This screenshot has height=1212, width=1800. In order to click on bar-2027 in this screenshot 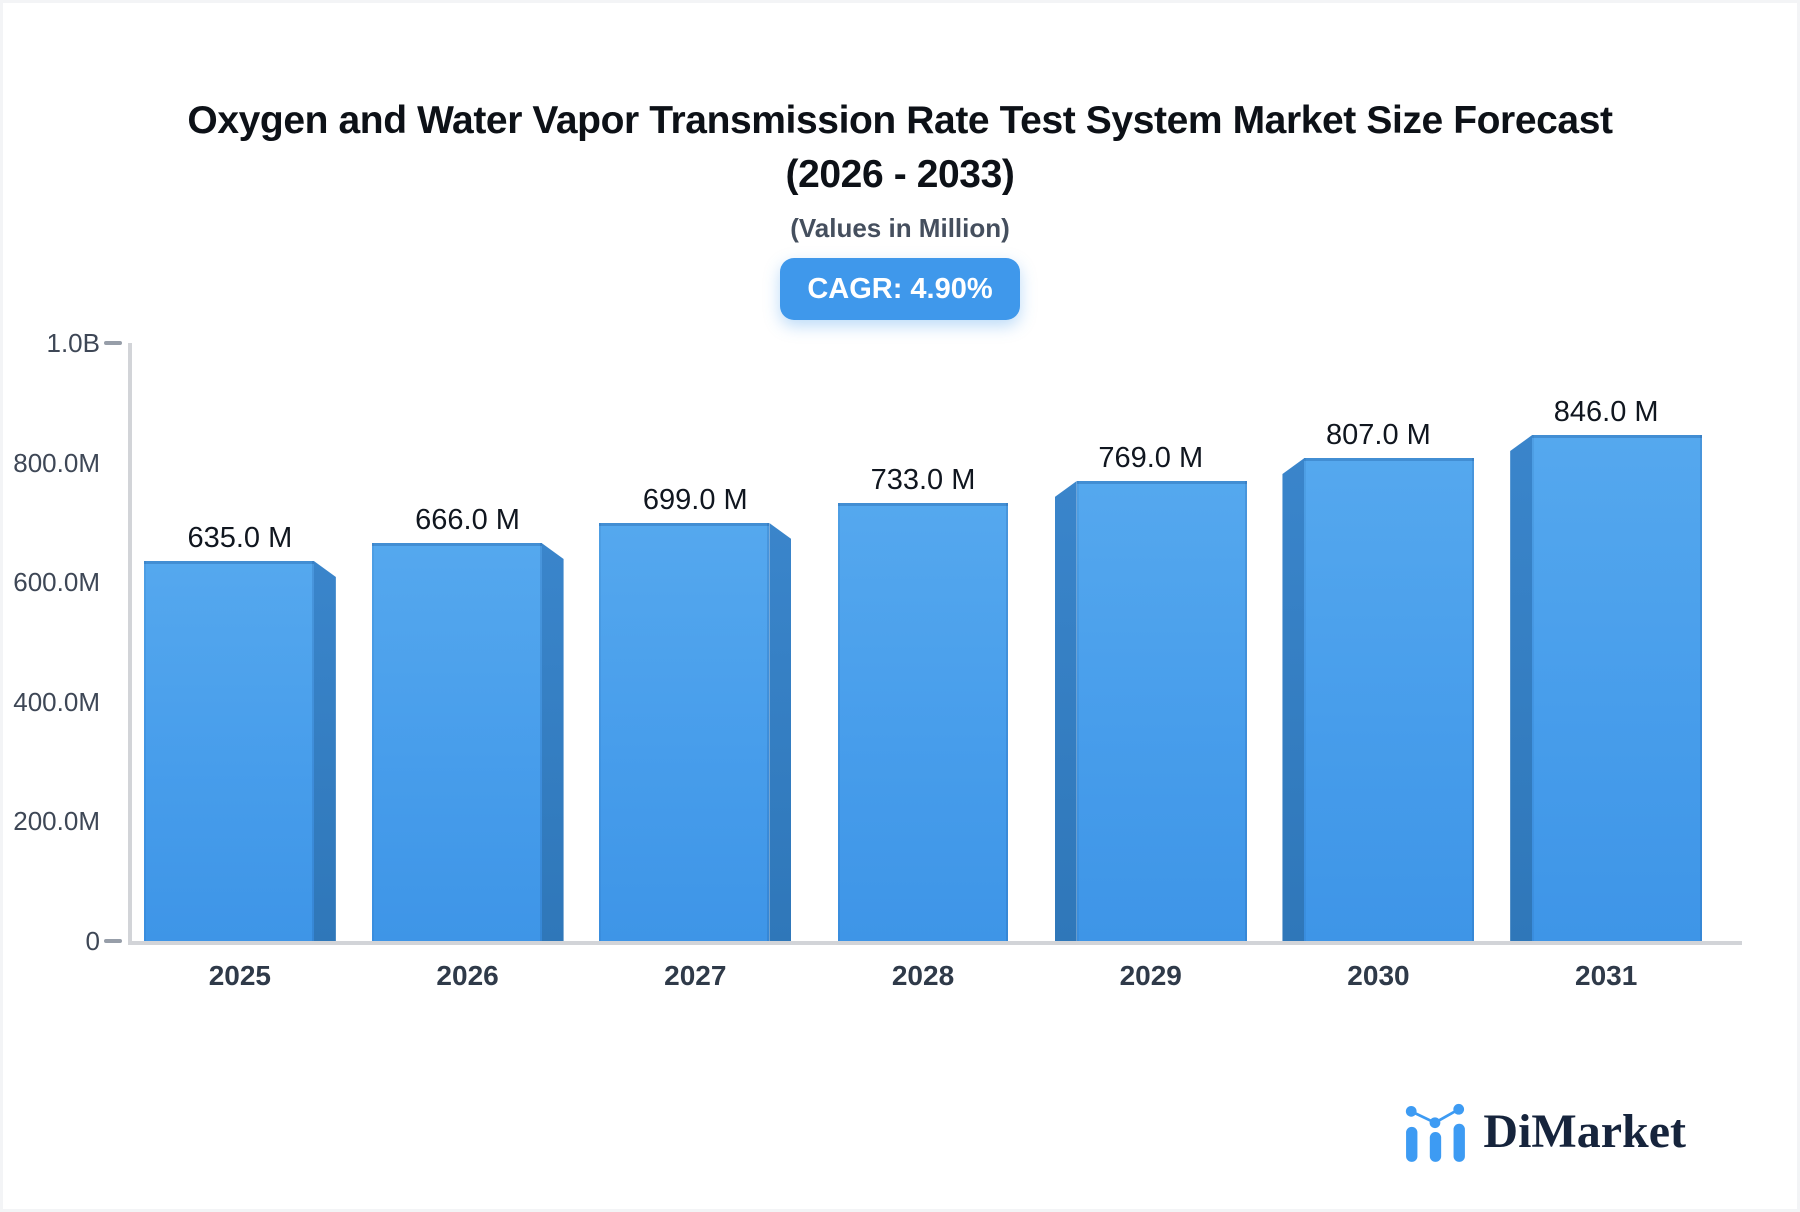, I will do `click(695, 732)`.